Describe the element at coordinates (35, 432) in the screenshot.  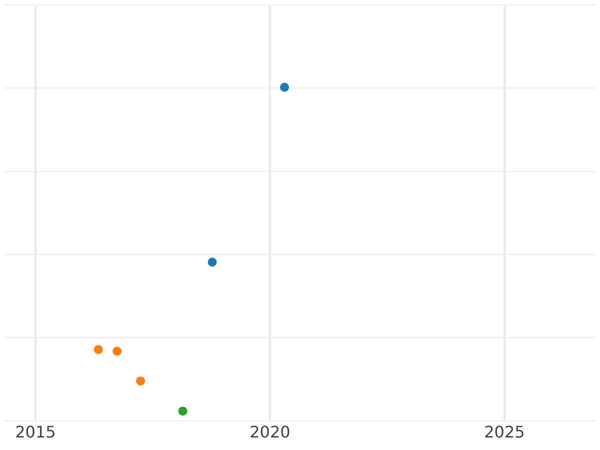
I see `x-tick-label: 2015` at that location.